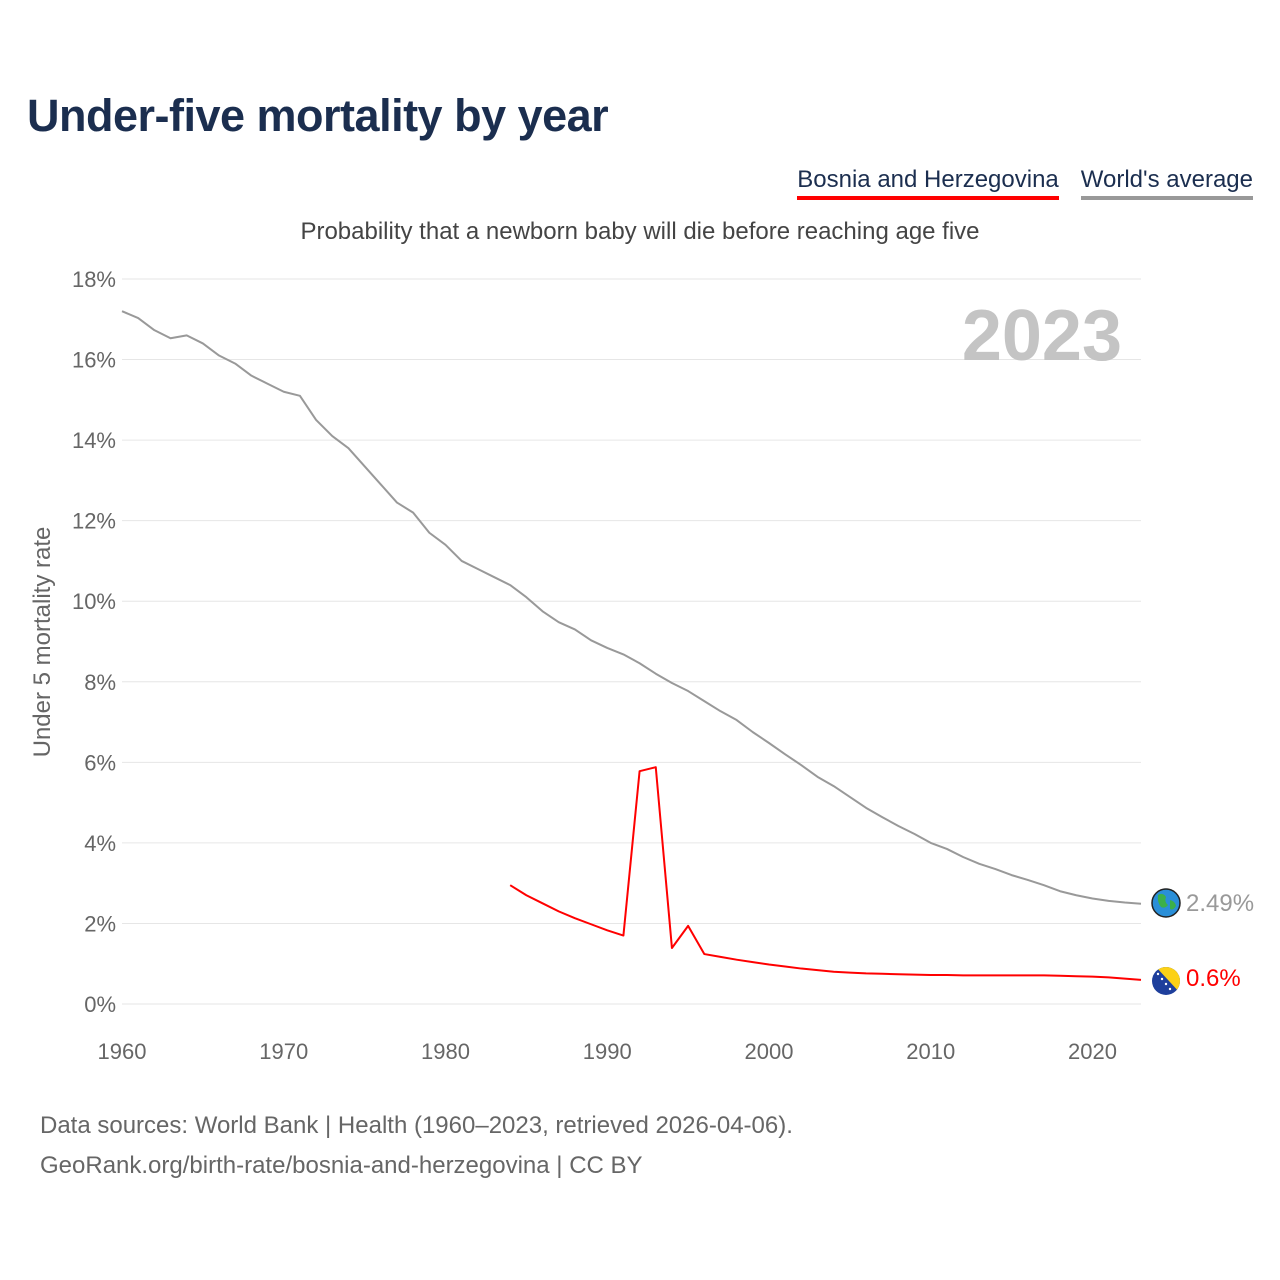 This screenshot has width=1280, height=1280. Describe the element at coordinates (42, 642) in the screenshot. I see `y-axis-label: Under 5 mortality rate` at that location.